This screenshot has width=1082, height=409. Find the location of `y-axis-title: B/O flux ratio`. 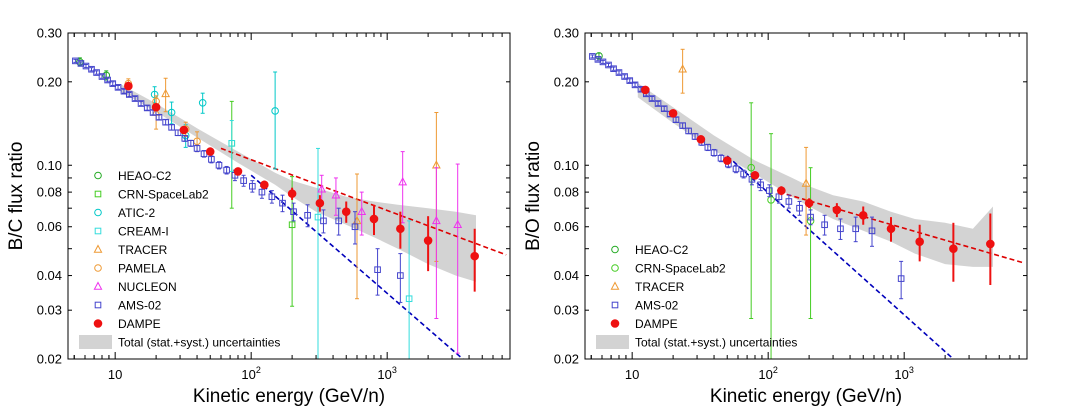

y-axis-title: B/O flux ratio is located at coordinates (533, 196).